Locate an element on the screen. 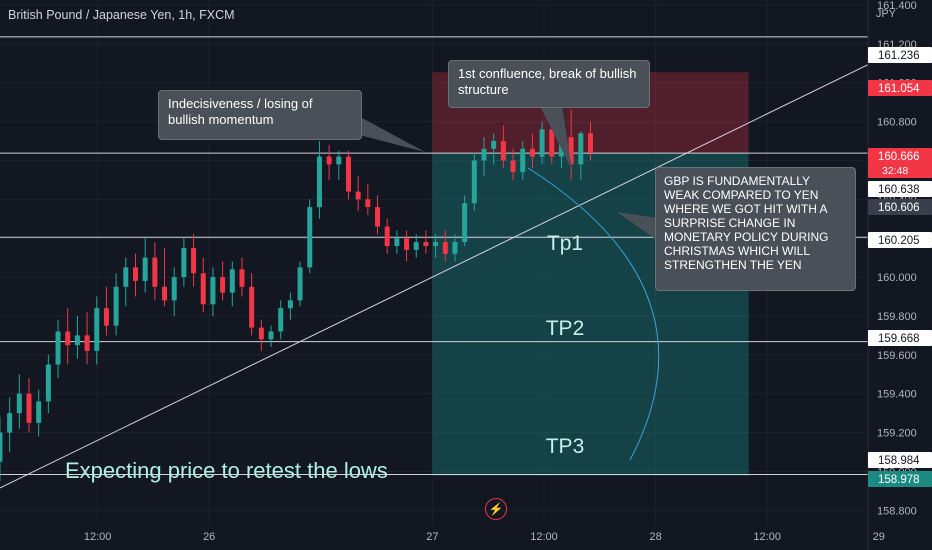 This screenshot has width=932, height=550. y-tick-label: 160.000 is located at coordinates (897, 278).